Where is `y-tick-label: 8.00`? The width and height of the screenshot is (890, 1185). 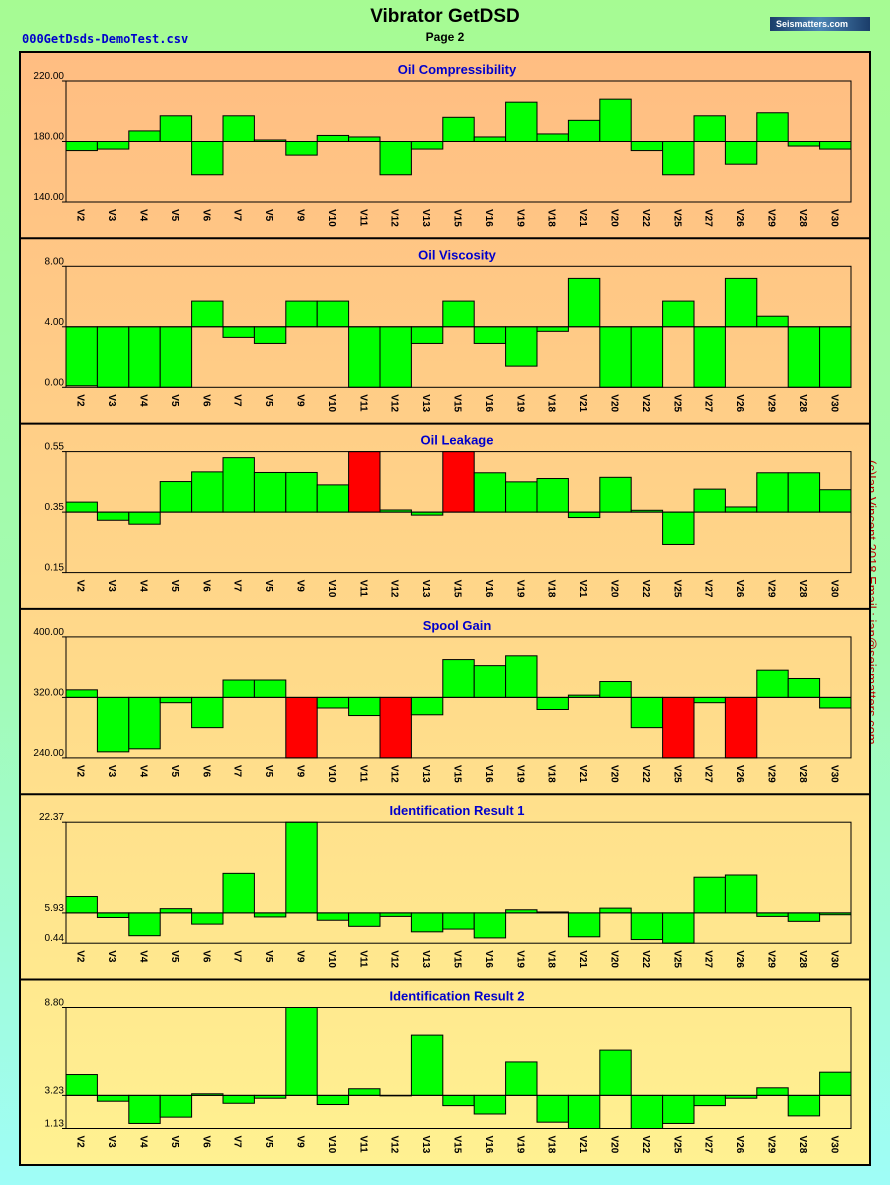
y-tick-label: 8.00 is located at coordinates (55, 261).